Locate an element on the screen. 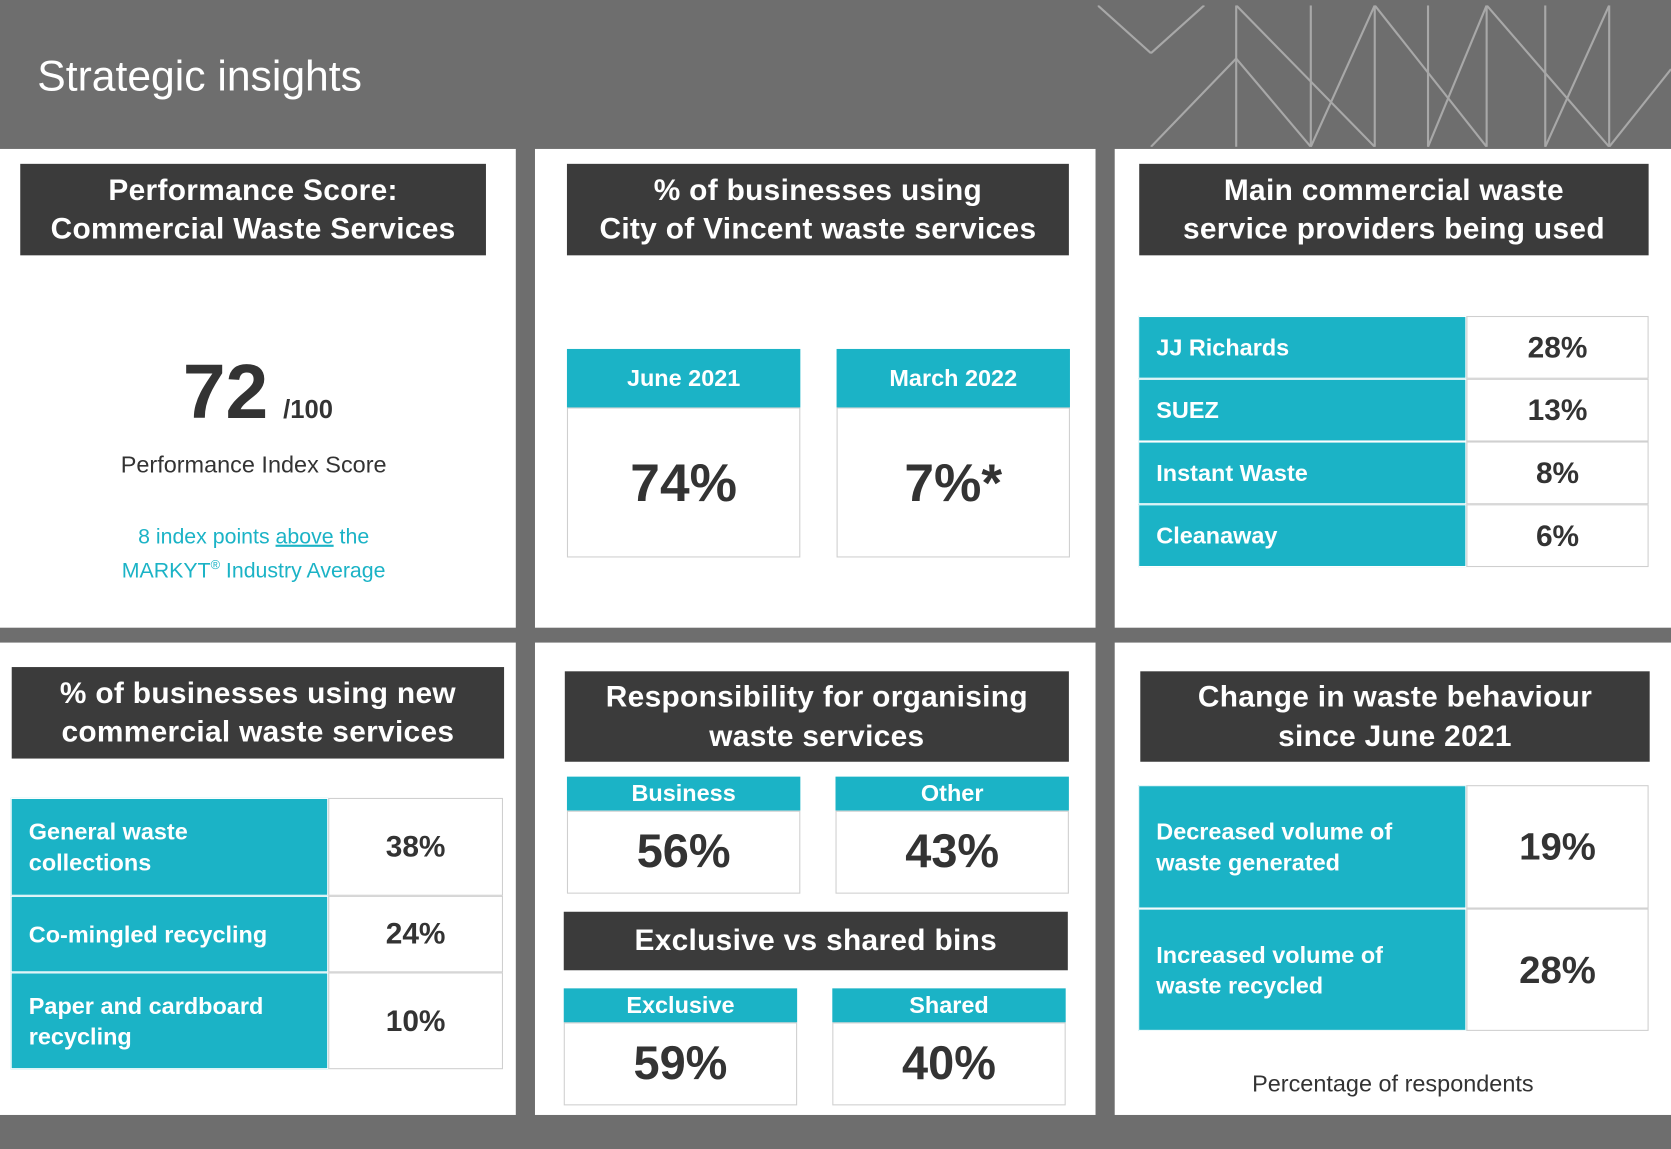 The height and width of the screenshot is (1149, 1671). title-line: % of businesses using is located at coordinates (818, 189).